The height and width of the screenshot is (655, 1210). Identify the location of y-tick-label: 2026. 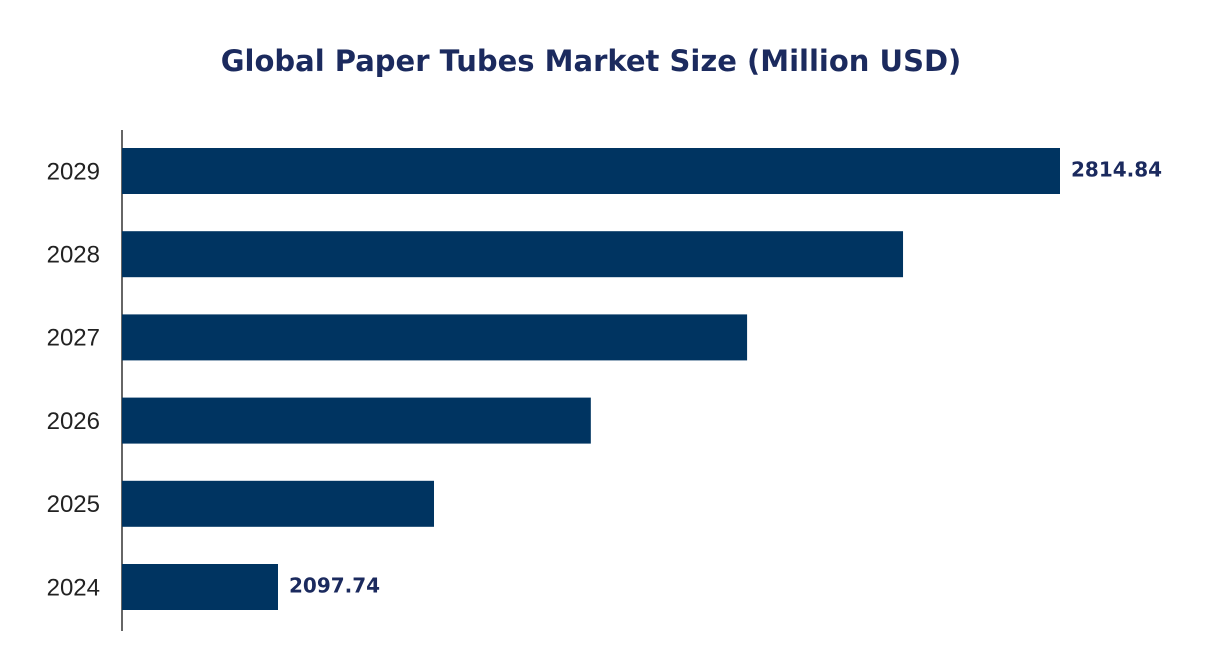
(73, 421).